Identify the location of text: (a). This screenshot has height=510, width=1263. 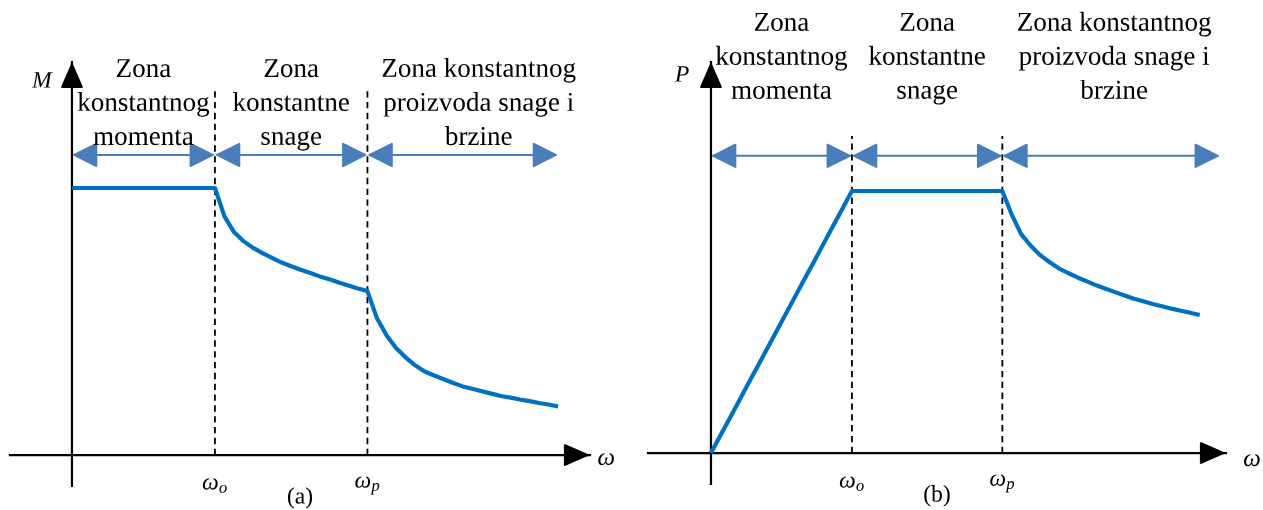
(300, 498).